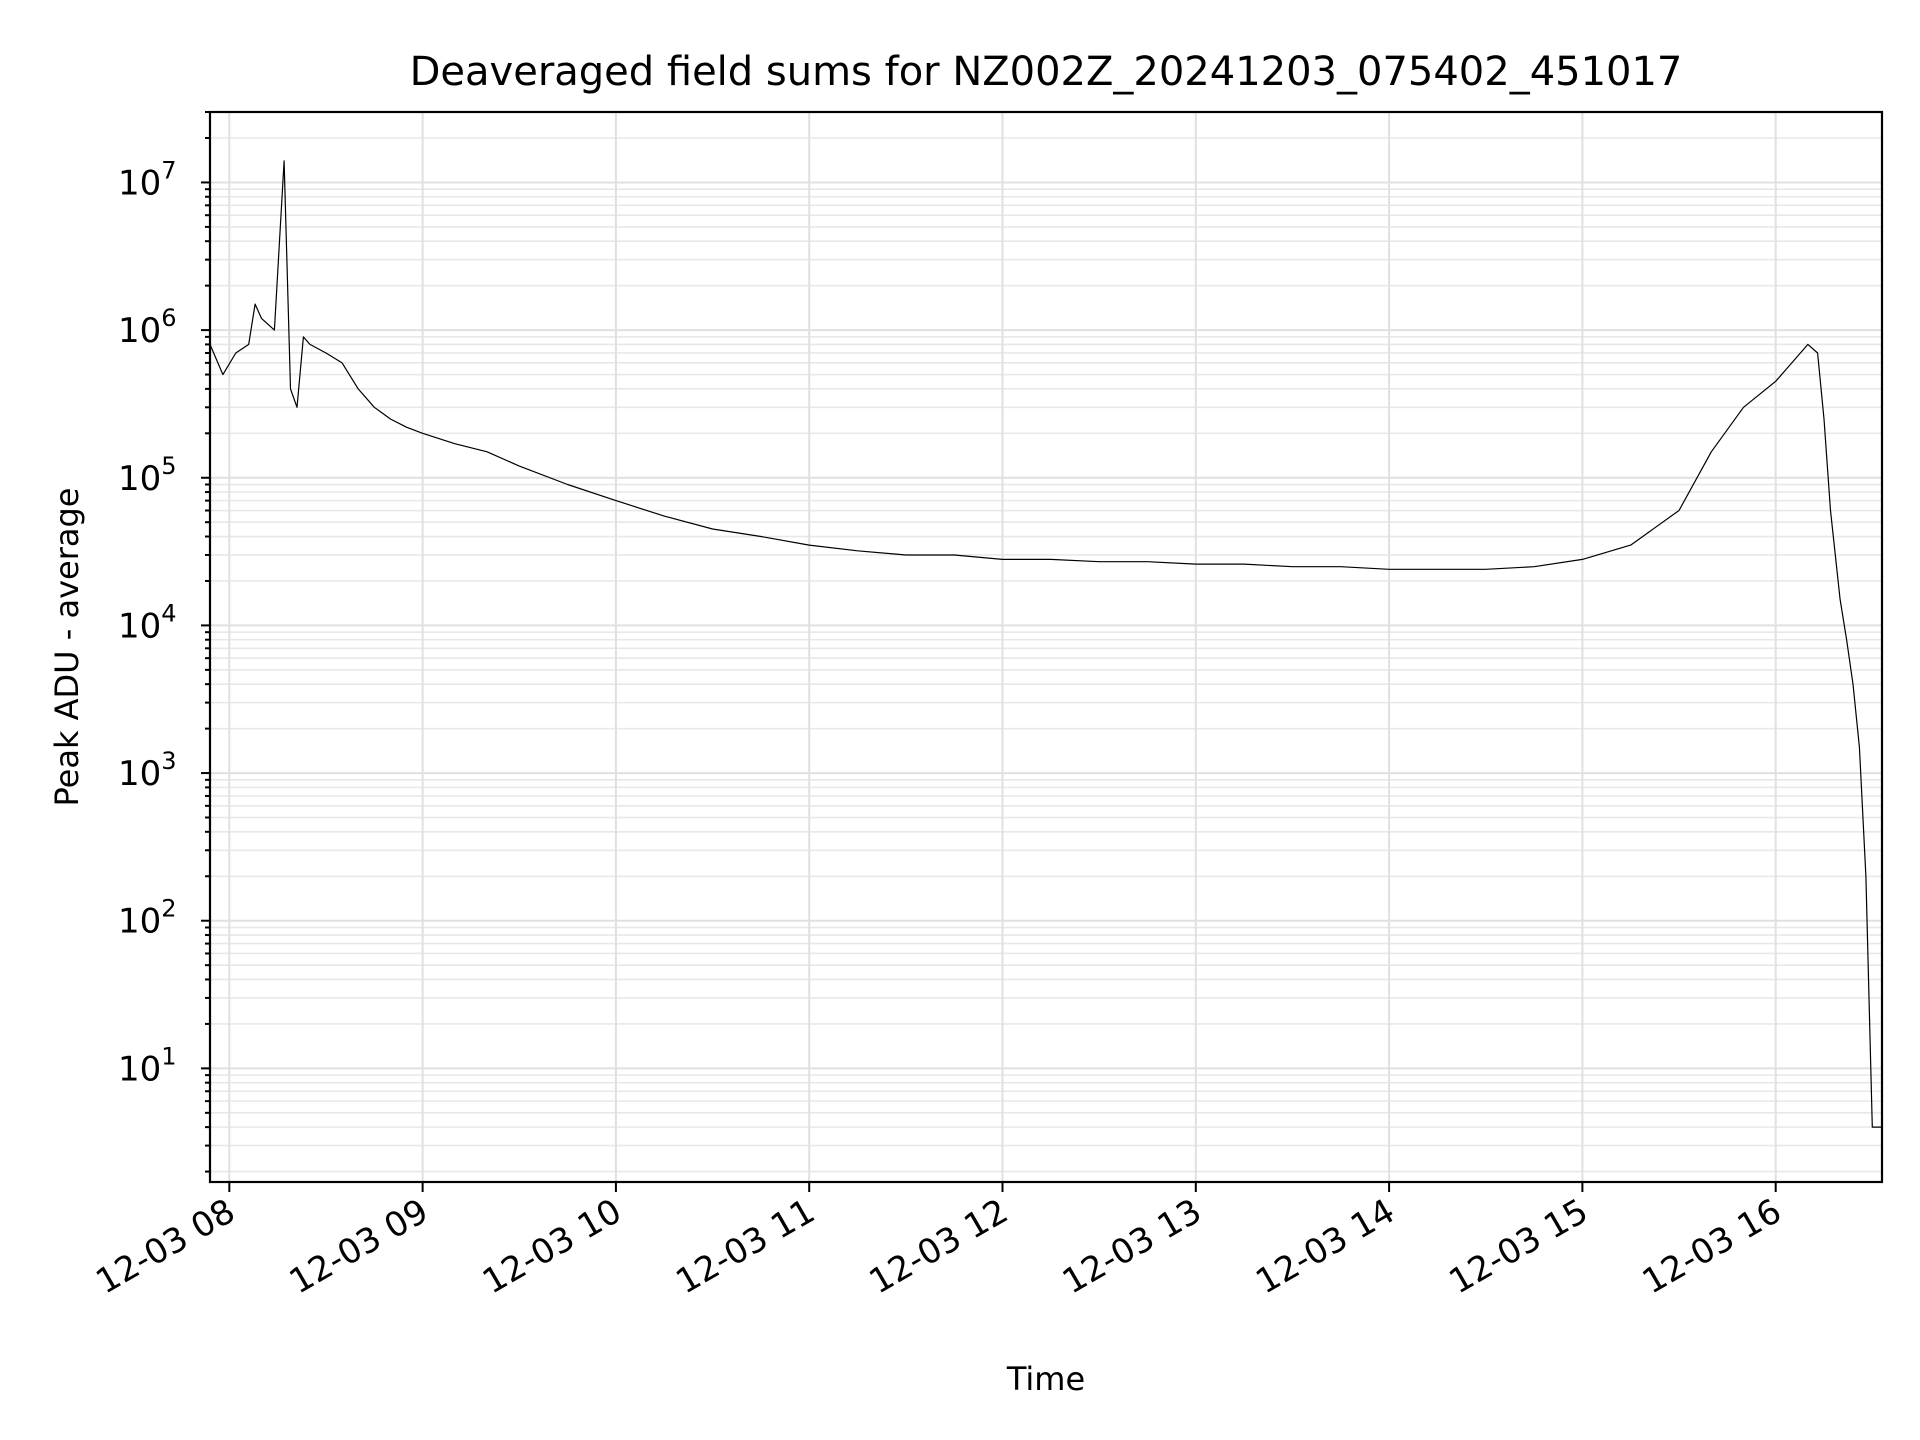  What do you see at coordinates (147, 327) in the screenshot?
I see `y-tick-label: 10⁶` at bounding box center [147, 327].